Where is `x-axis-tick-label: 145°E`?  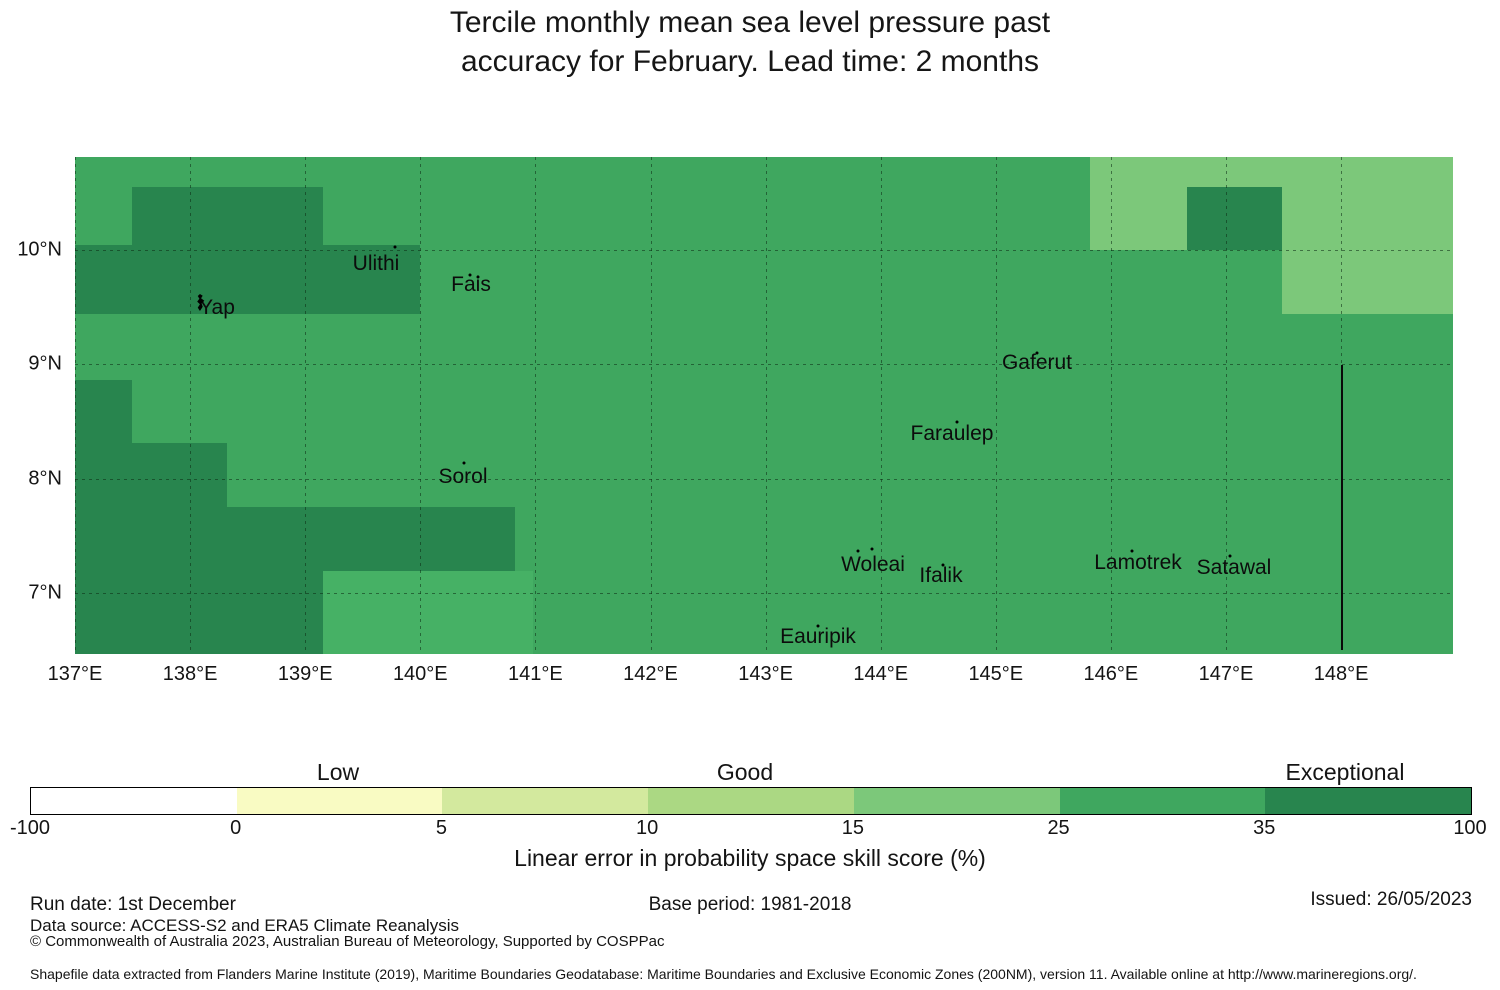 x-axis-tick-label: 145°E is located at coordinates (996, 674).